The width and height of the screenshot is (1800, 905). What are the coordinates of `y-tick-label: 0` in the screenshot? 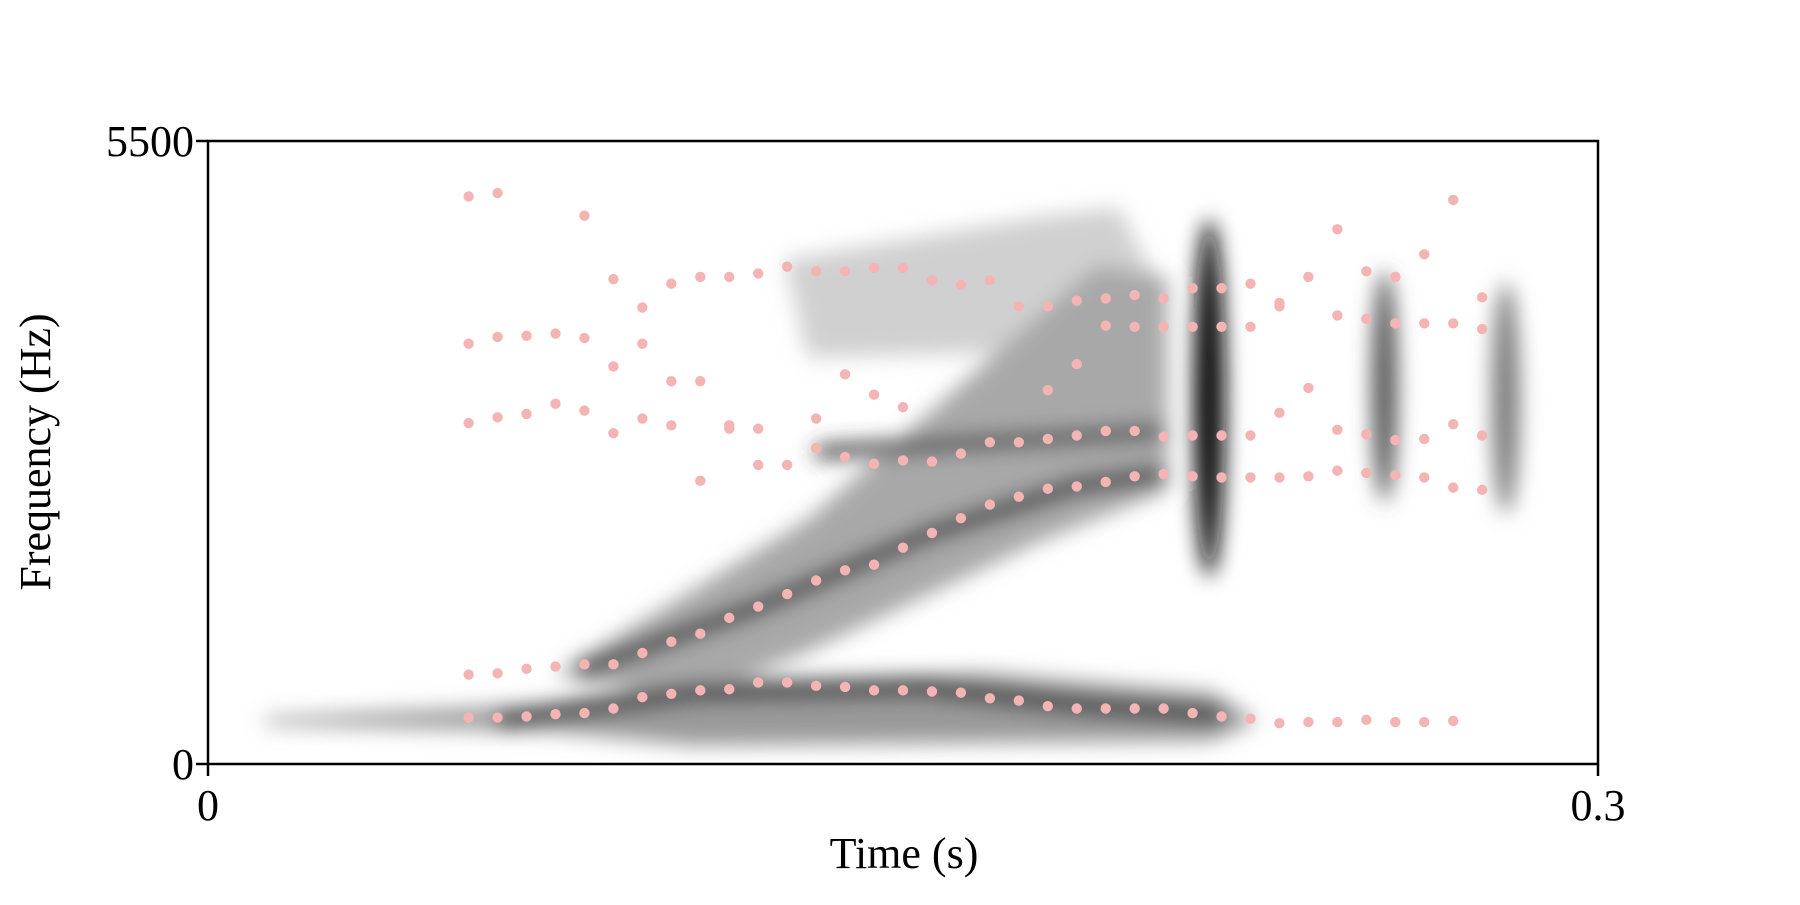 It's located at (183, 764).